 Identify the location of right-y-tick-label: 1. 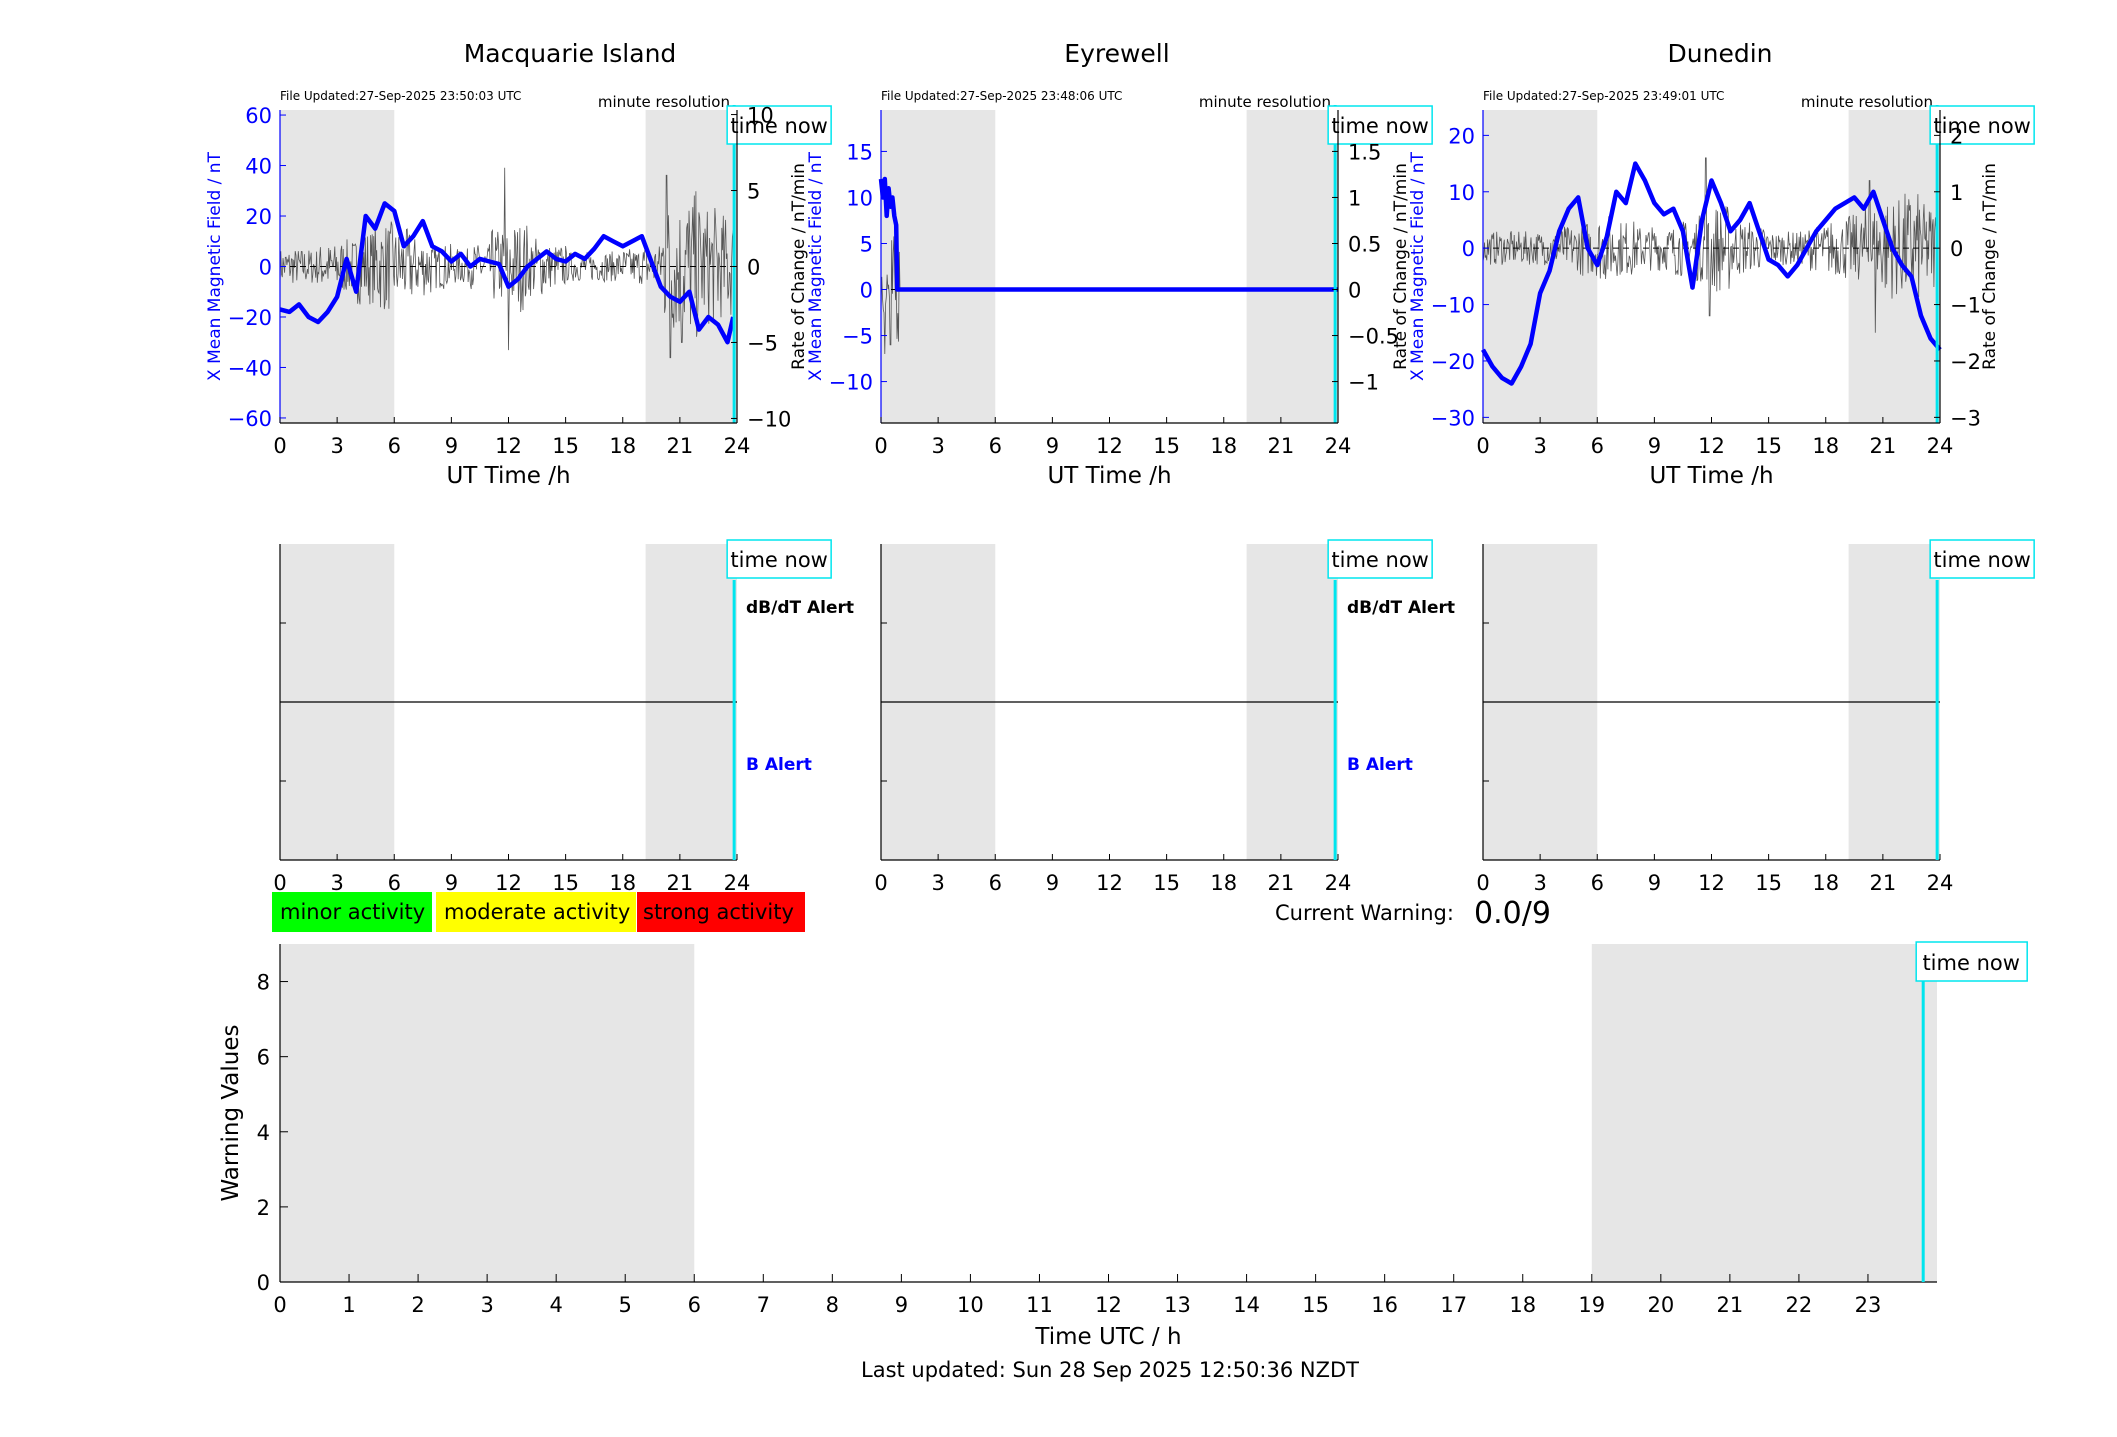
(1956, 193).